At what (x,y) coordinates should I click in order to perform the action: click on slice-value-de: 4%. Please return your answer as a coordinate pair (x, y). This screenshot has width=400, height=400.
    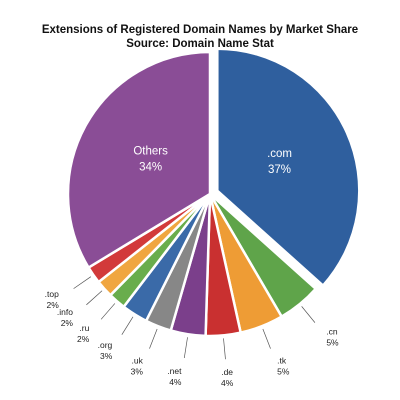
    Looking at the image, I should click on (227, 383).